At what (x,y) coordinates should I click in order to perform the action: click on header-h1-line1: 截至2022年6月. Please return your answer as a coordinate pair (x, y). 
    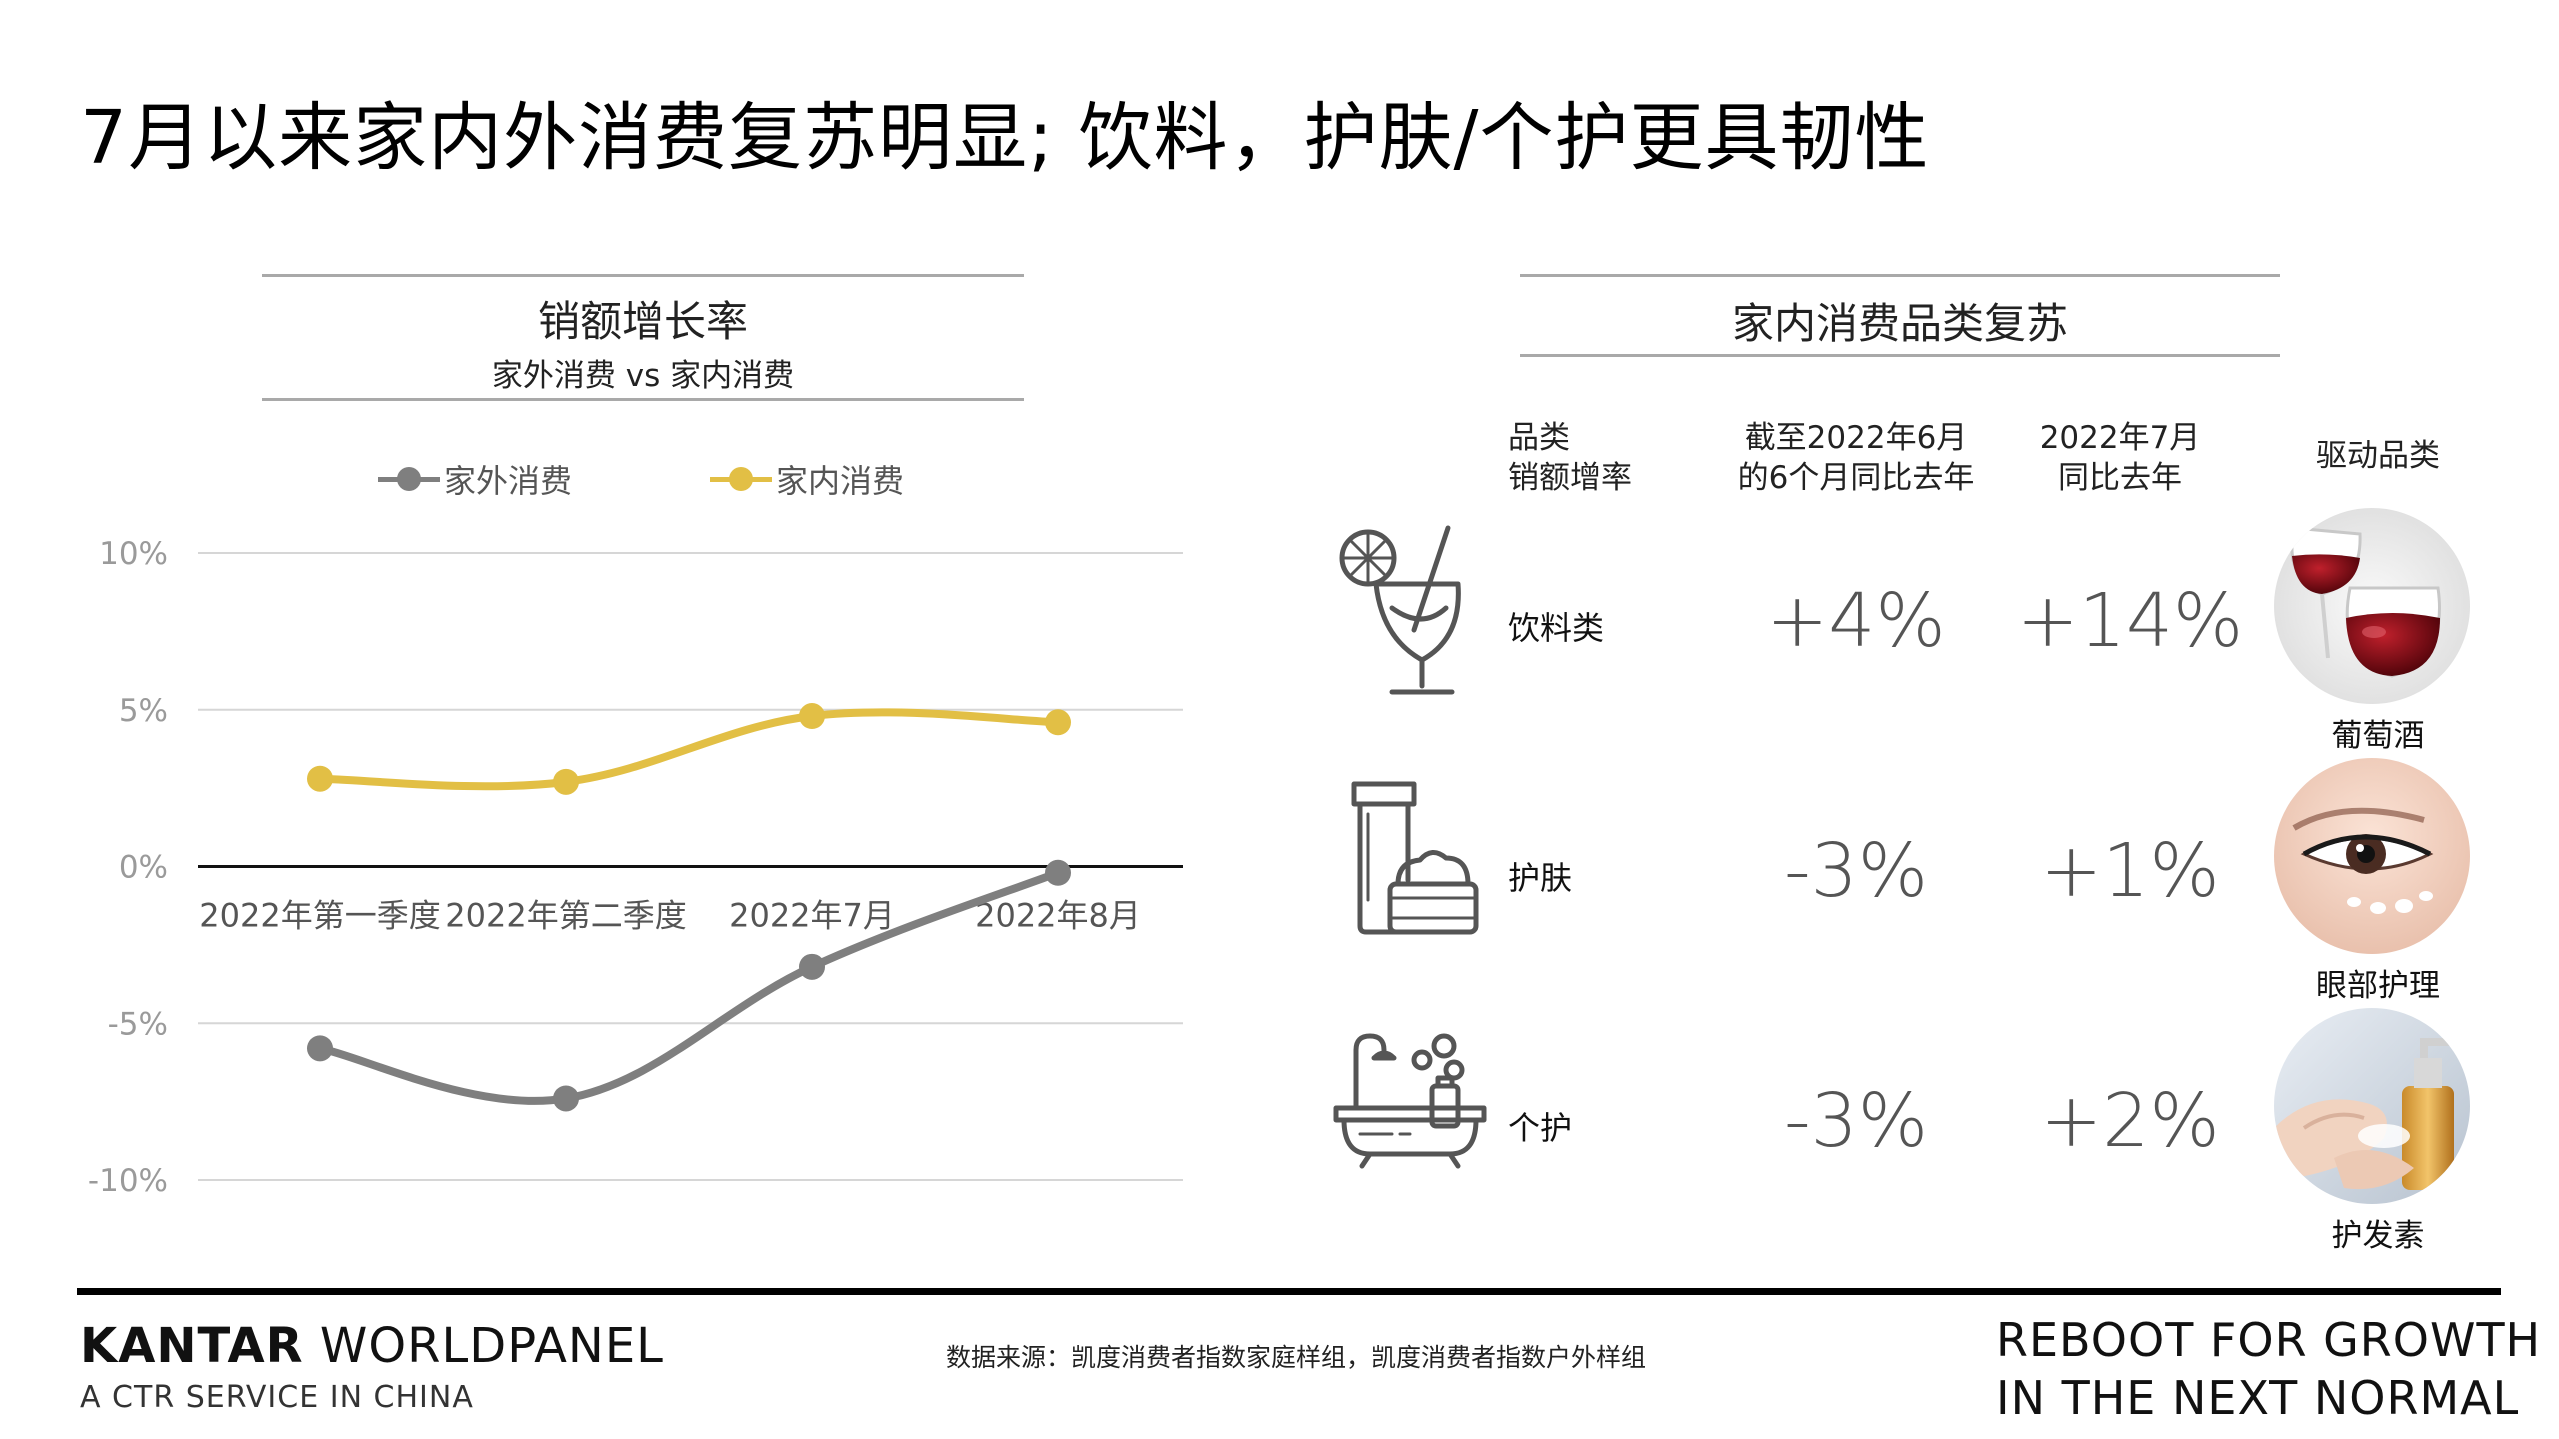
    Looking at the image, I should click on (1856, 438).